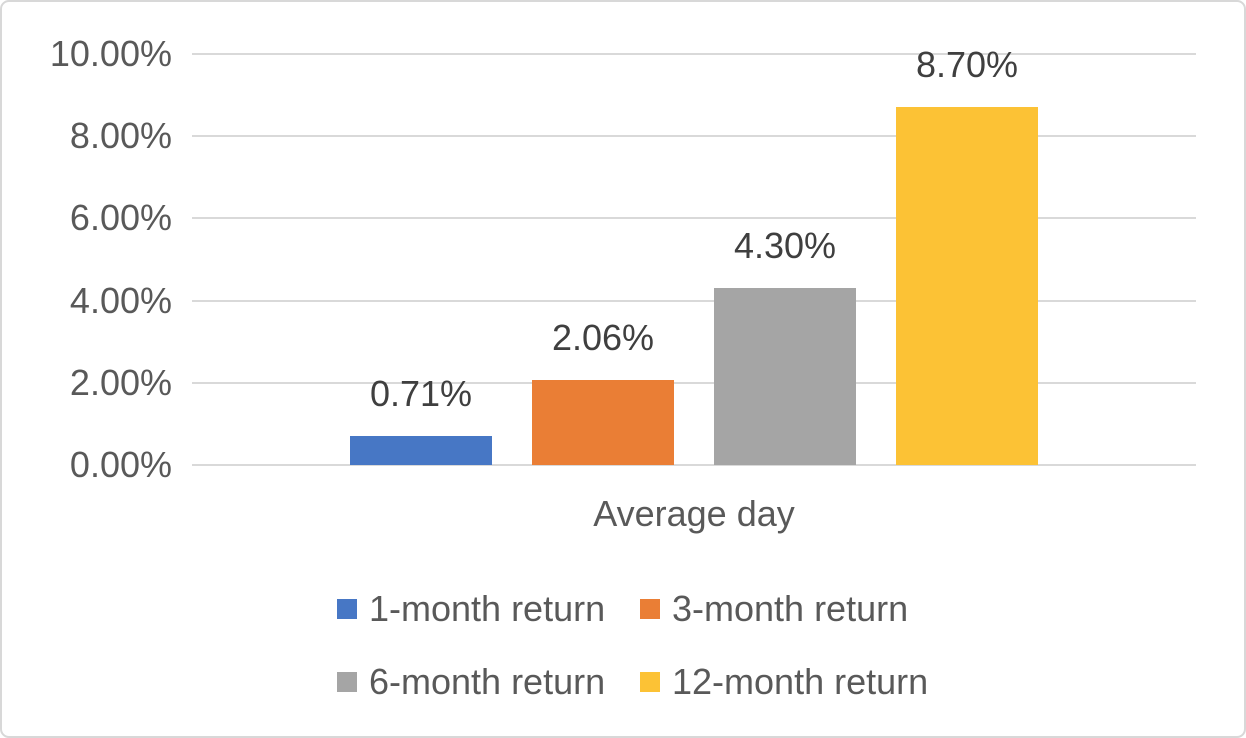  What do you see at coordinates (603, 422) in the screenshot?
I see `bar-3-month-return` at bounding box center [603, 422].